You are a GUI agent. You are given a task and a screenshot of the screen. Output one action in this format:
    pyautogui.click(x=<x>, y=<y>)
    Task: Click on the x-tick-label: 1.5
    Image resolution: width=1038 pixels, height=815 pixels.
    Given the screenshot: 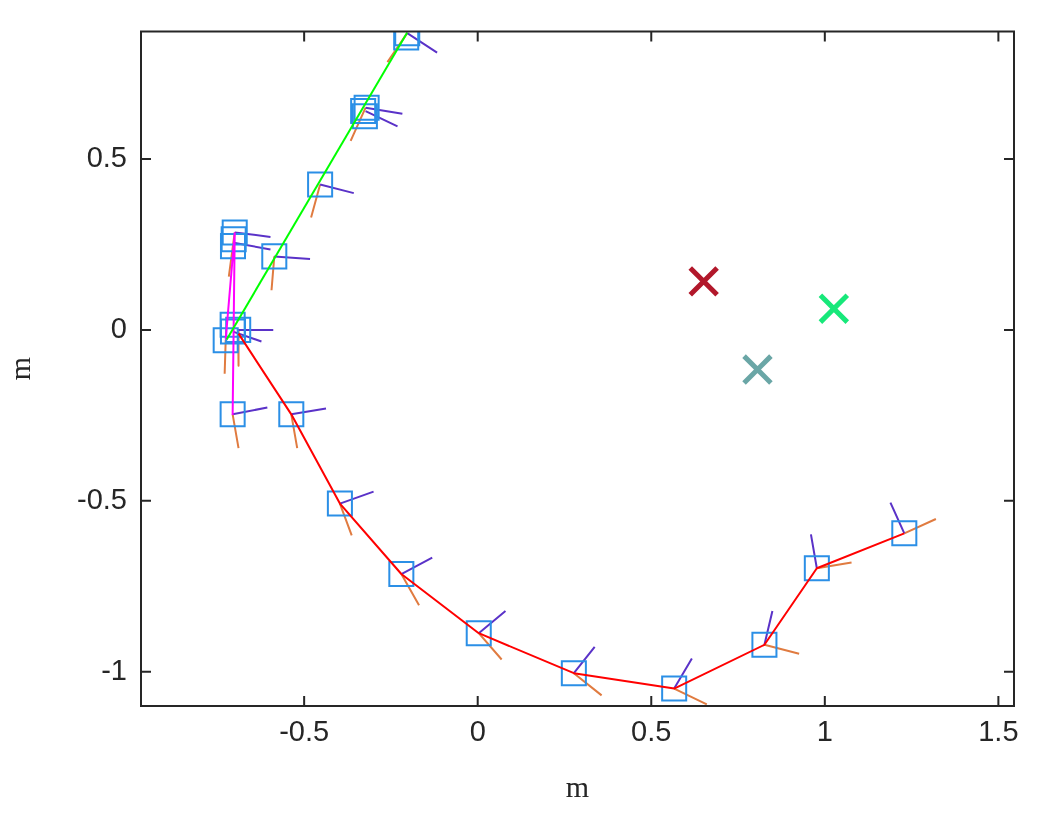 What is the action you would take?
    pyautogui.click(x=998, y=731)
    